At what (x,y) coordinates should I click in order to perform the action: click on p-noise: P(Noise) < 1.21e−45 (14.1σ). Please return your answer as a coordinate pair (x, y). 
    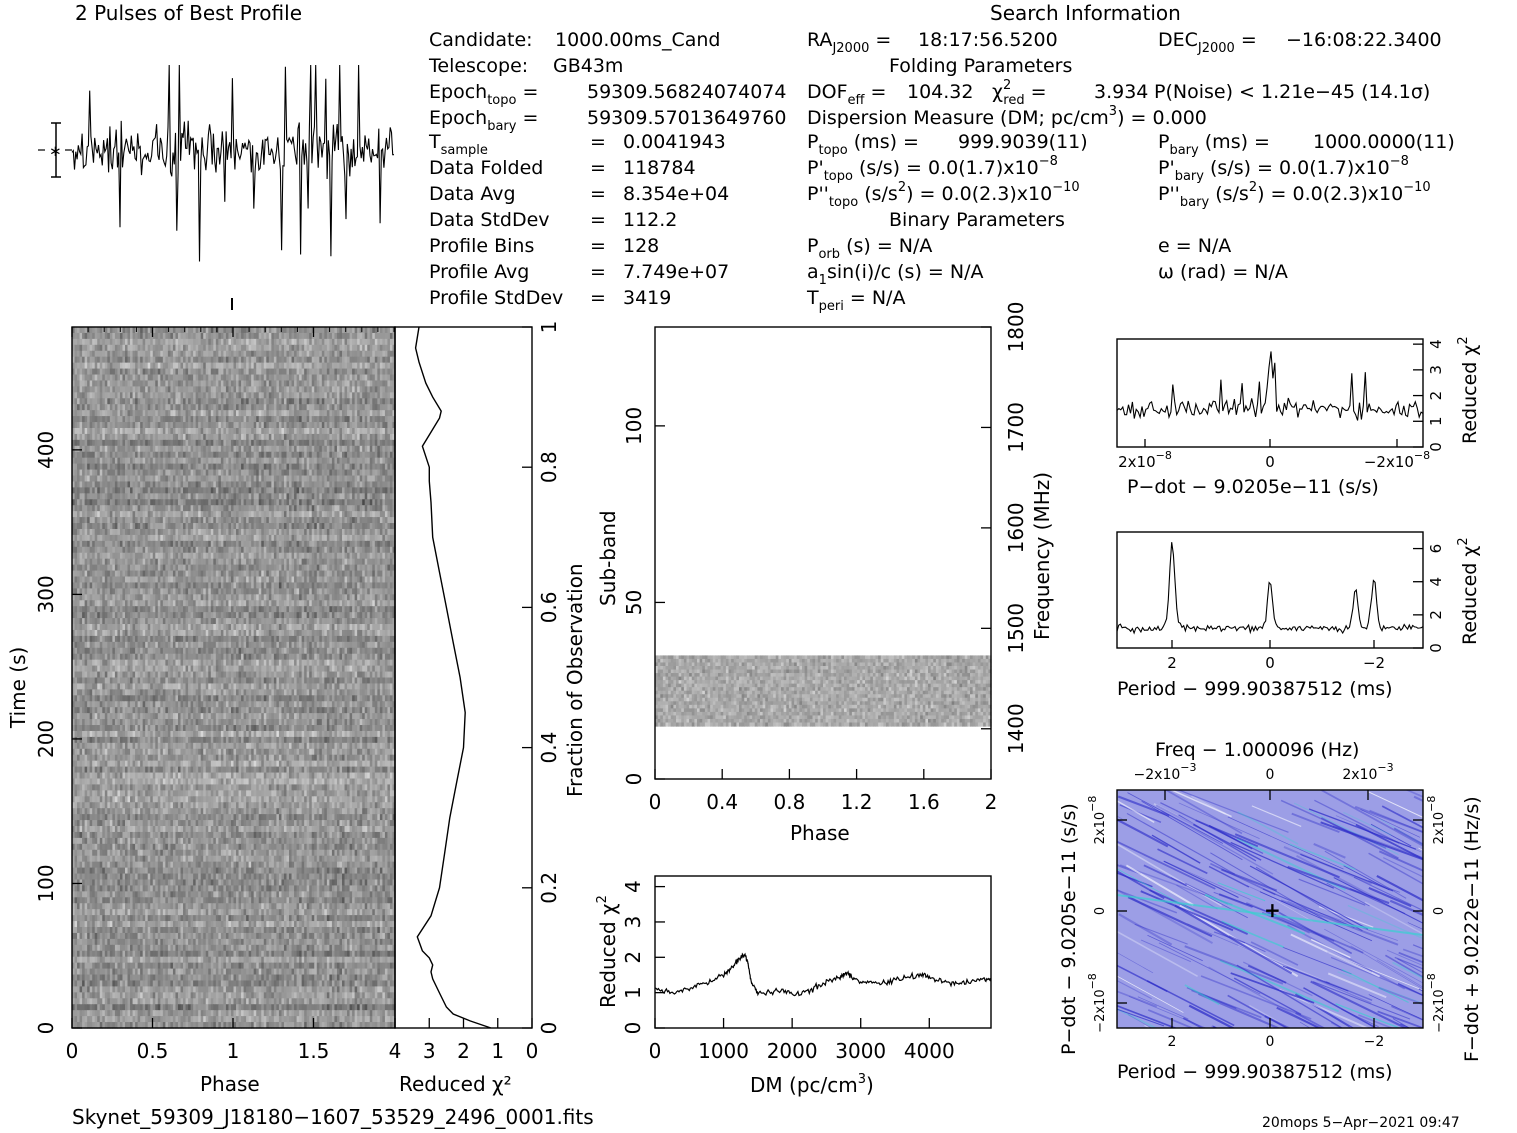
    Looking at the image, I should click on (1292, 92).